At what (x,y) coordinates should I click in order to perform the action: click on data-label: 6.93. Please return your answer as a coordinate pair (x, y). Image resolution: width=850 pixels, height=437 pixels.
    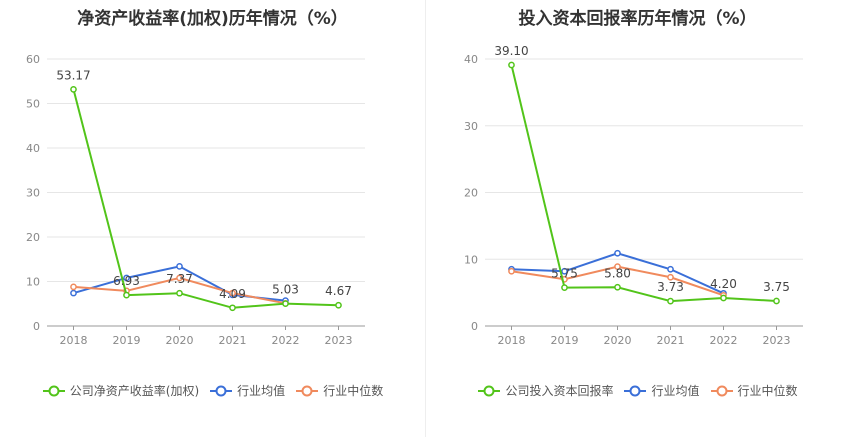
    Looking at the image, I should click on (126, 281).